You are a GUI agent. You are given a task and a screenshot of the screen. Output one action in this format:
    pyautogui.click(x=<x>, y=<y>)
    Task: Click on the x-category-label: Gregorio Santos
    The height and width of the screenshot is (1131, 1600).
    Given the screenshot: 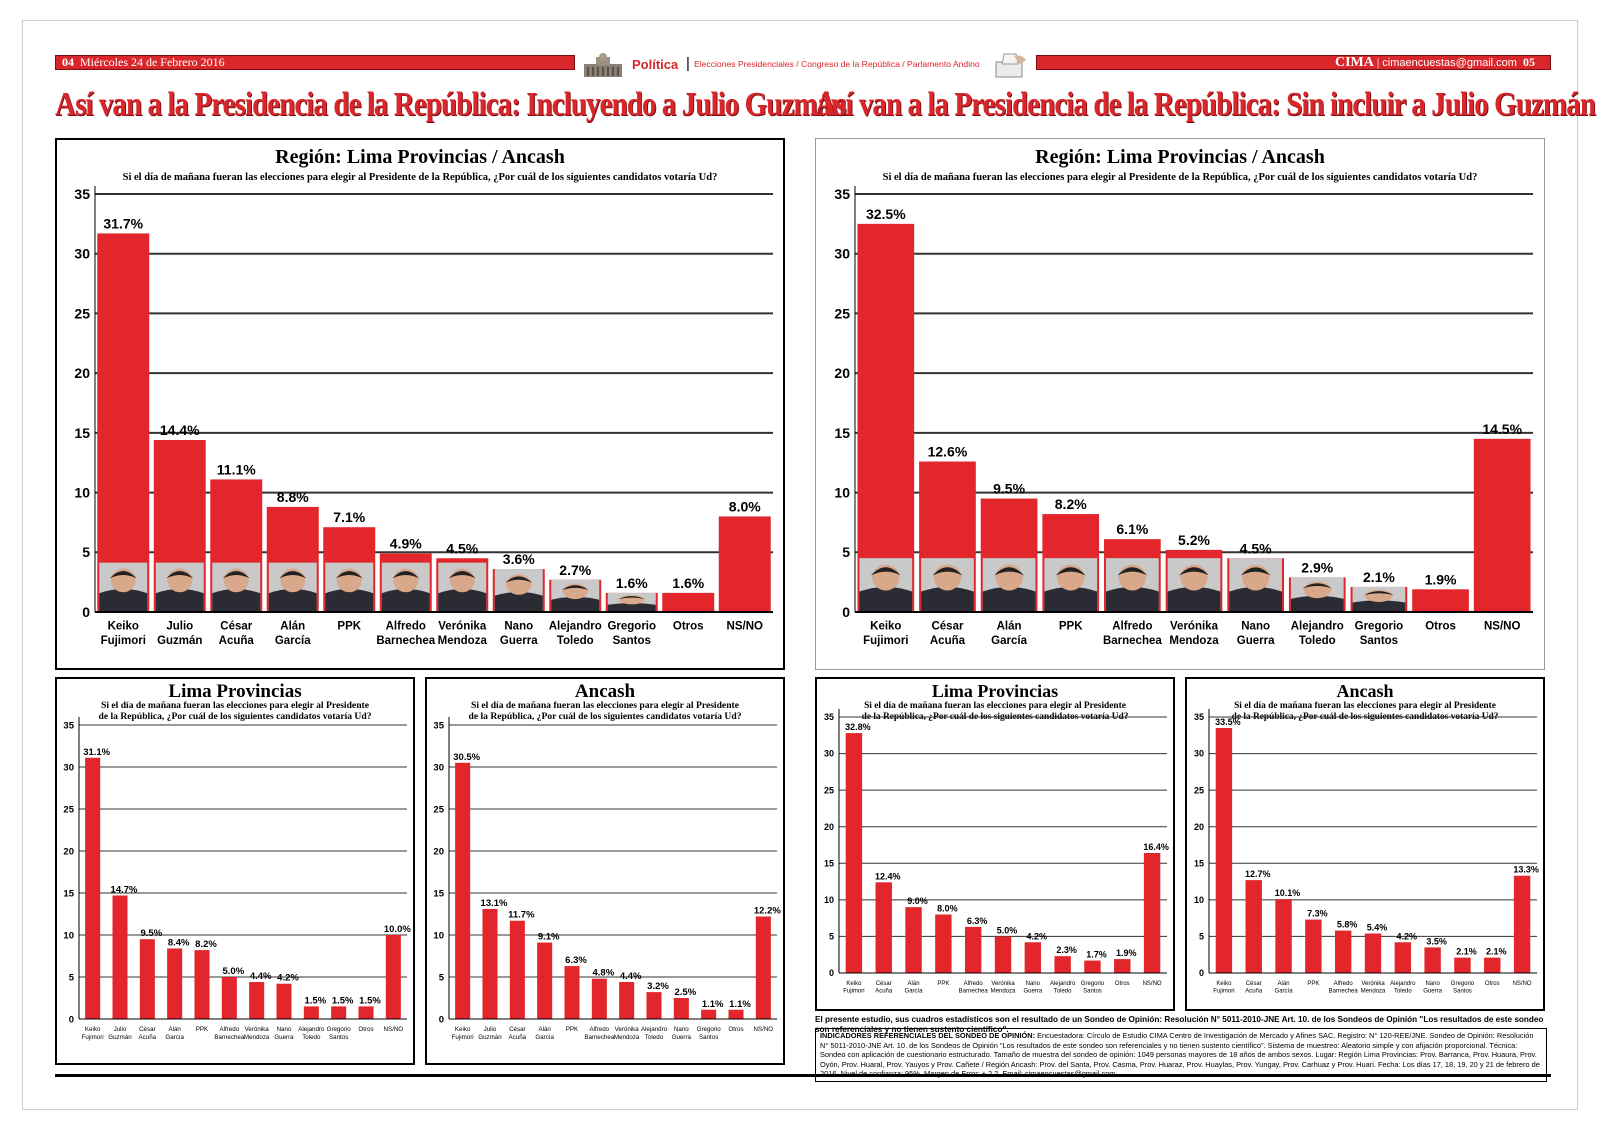 What is the action you would take?
    pyautogui.click(x=1463, y=988)
    